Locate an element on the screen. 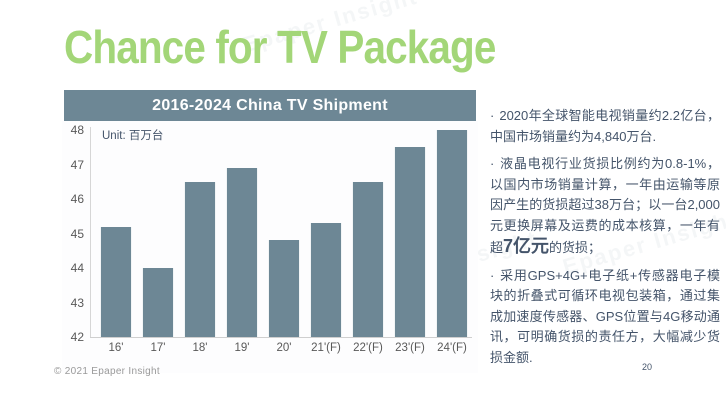 The width and height of the screenshot is (726, 402). footer-copyright: © 2021 Epaper Insight is located at coordinates (107, 371).